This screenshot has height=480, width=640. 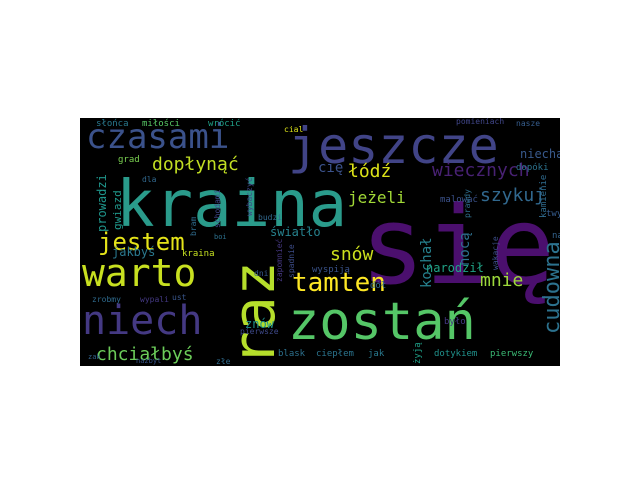 What do you see at coordinates (261, 273) in the screenshot?
I see `cloud-word: dni` at bounding box center [261, 273].